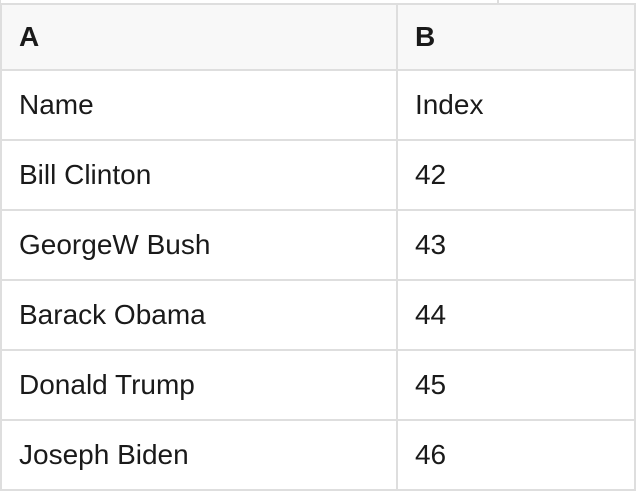 The height and width of the screenshot is (491, 636). I want to click on cell-a6: Joseph Biden, so click(199, 455).